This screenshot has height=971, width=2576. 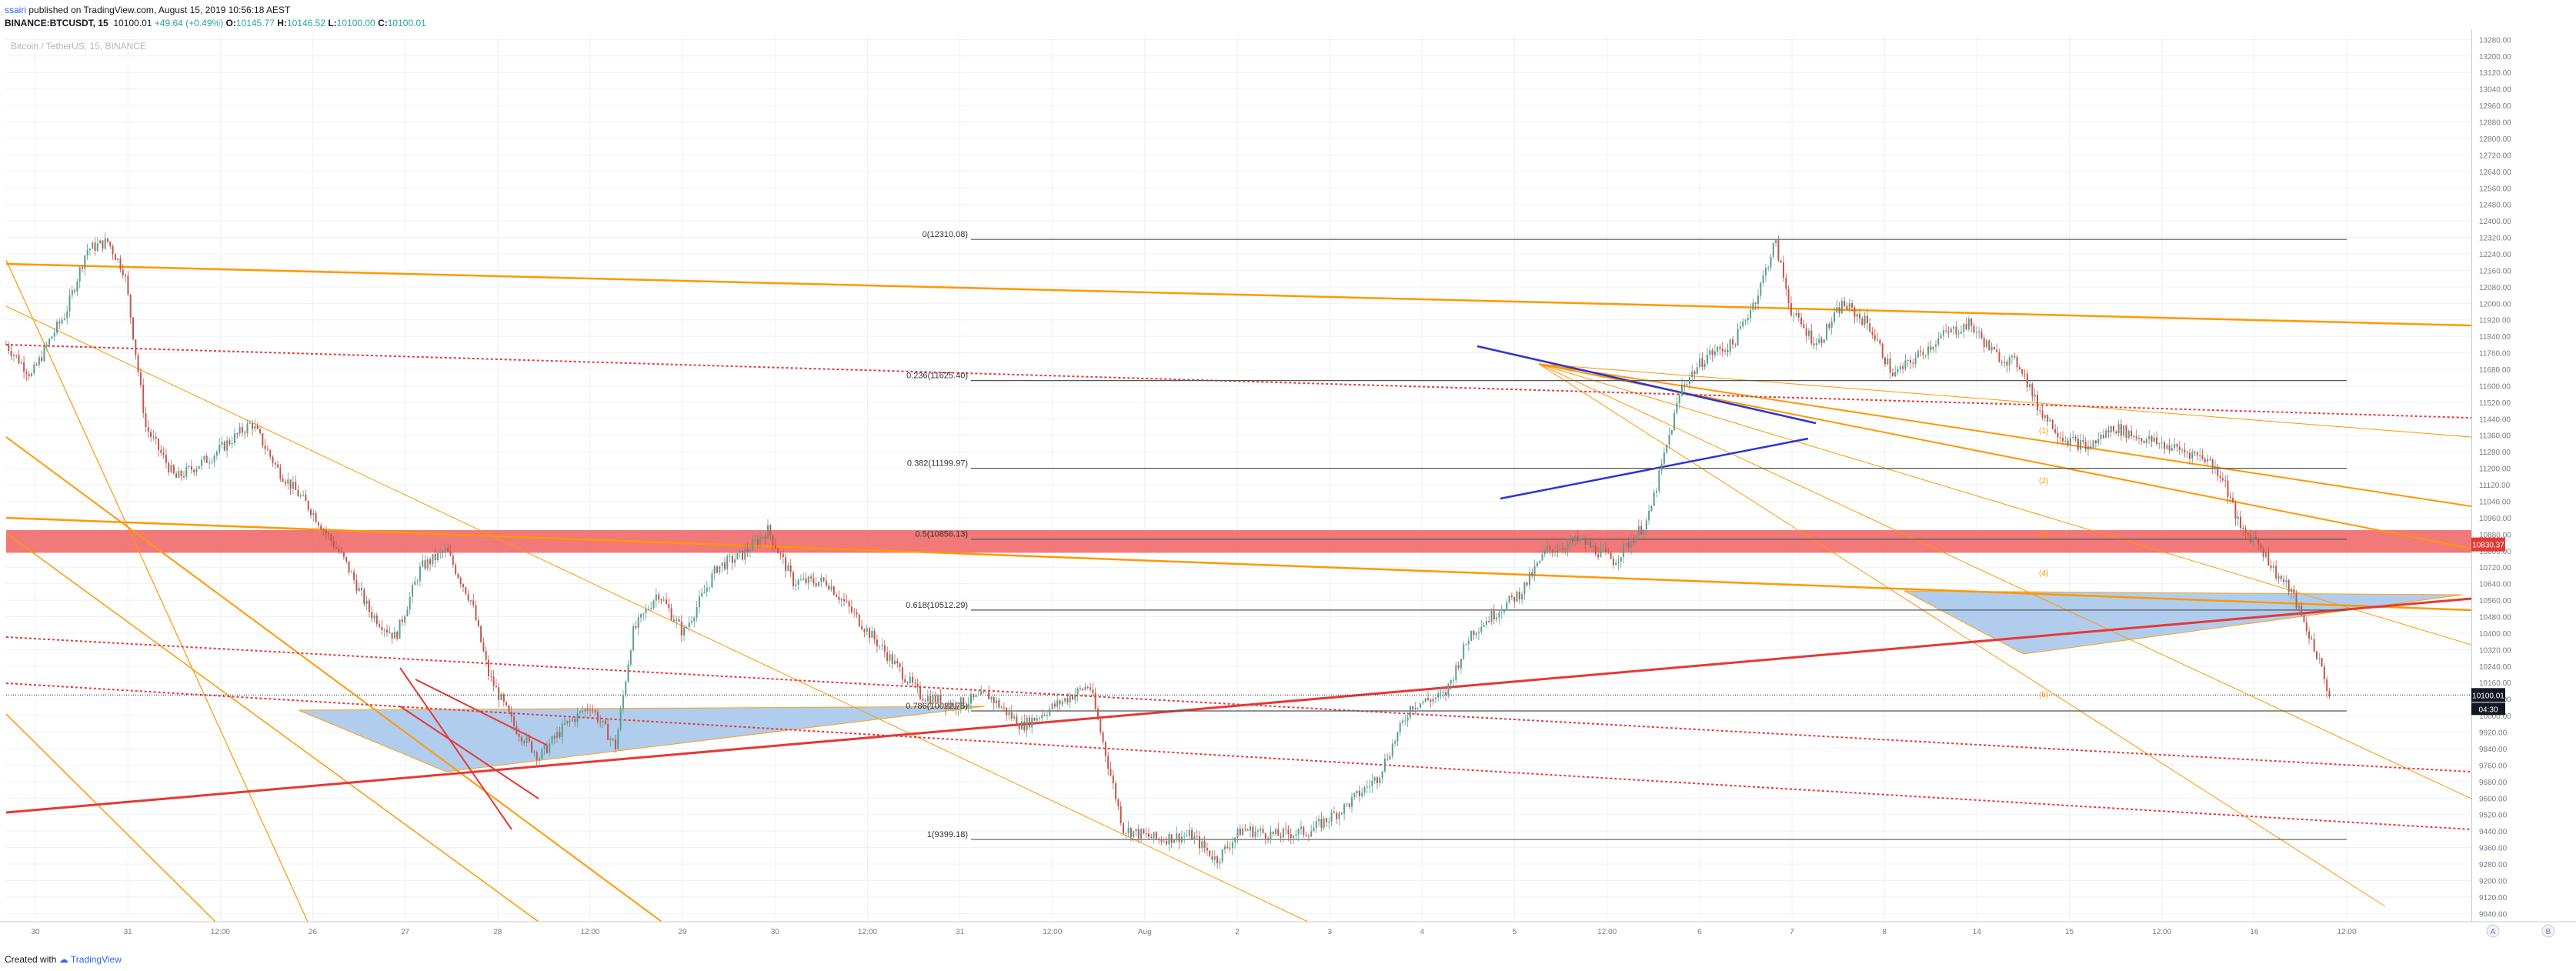 What do you see at coordinates (2548, 931) in the screenshot?
I see `scale-settings-button` at bounding box center [2548, 931].